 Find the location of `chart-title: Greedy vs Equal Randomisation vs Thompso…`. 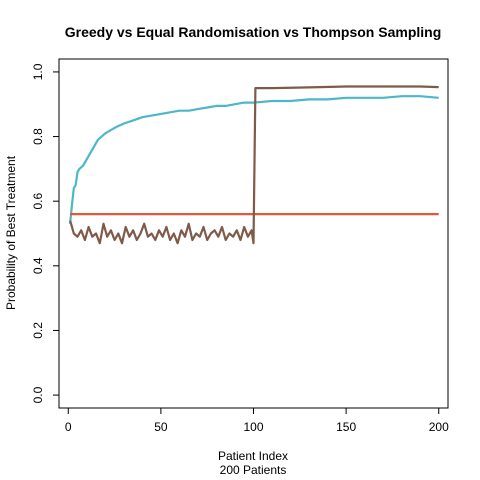

chart-title: Greedy vs Equal Randomisation vs Thompso… is located at coordinates (253, 32).